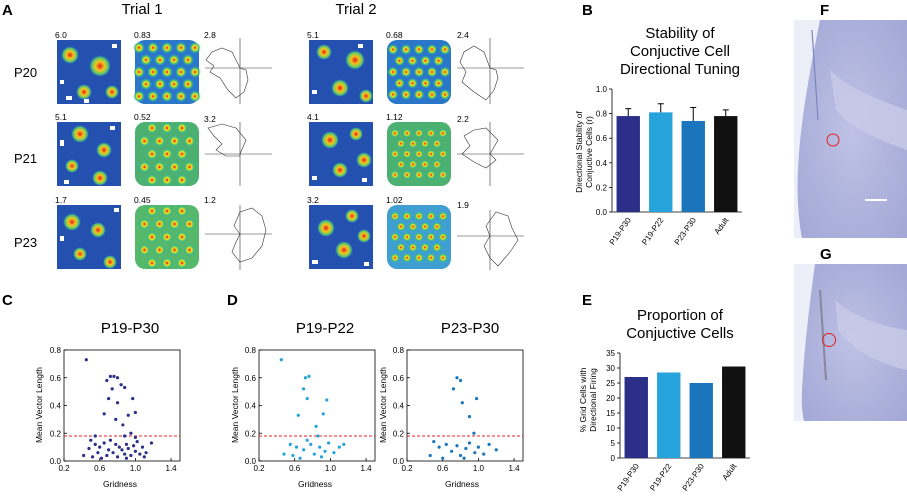 This screenshot has width=907, height=503. What do you see at coordinates (850, 342) in the screenshot?
I see `histology-g` at bounding box center [850, 342].